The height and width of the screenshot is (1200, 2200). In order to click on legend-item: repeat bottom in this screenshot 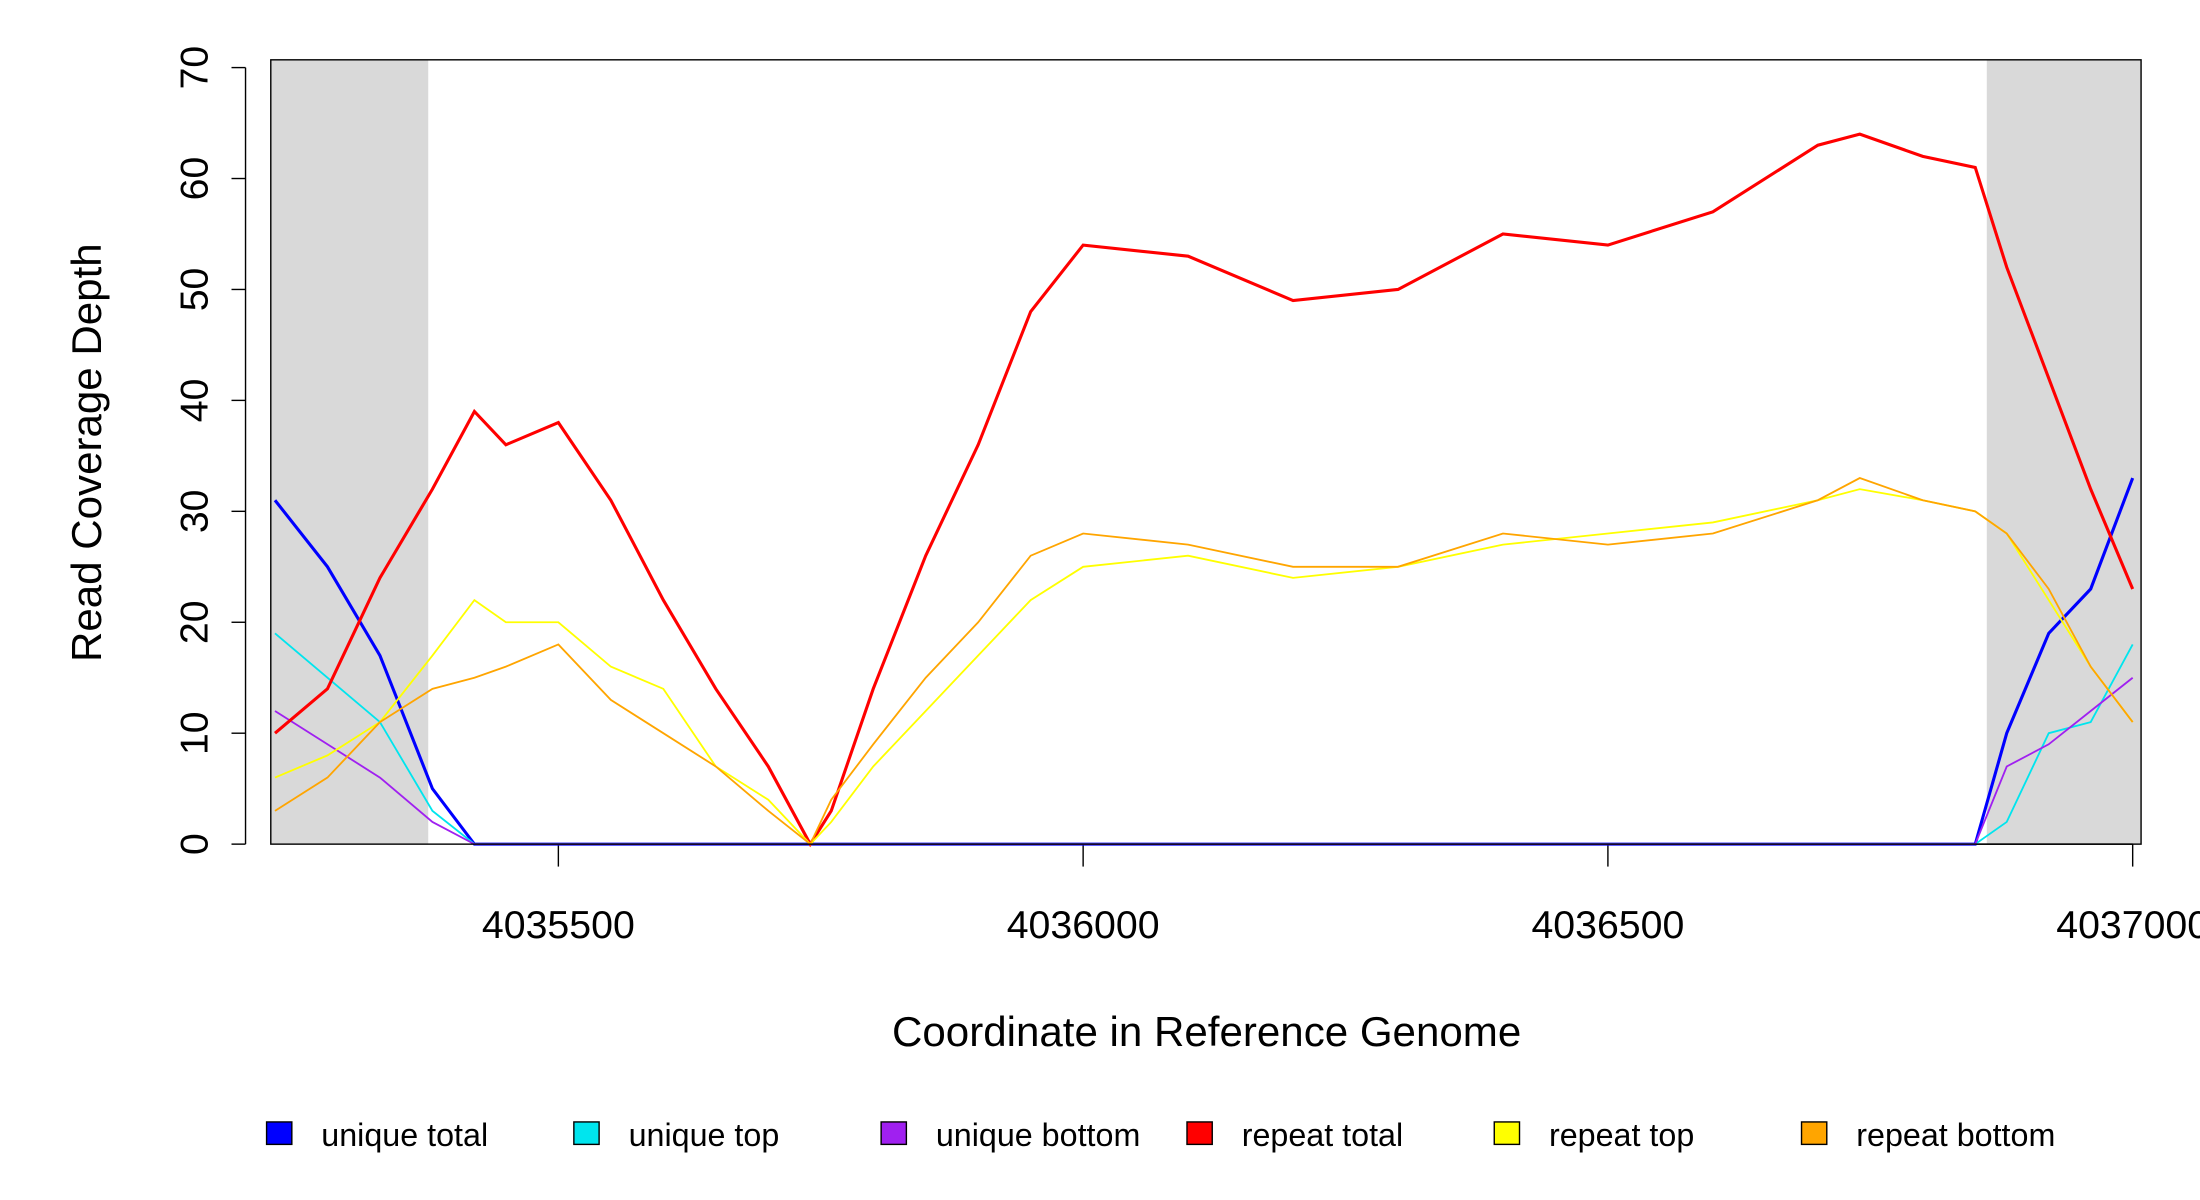, I will do `click(1927, 1135)`.